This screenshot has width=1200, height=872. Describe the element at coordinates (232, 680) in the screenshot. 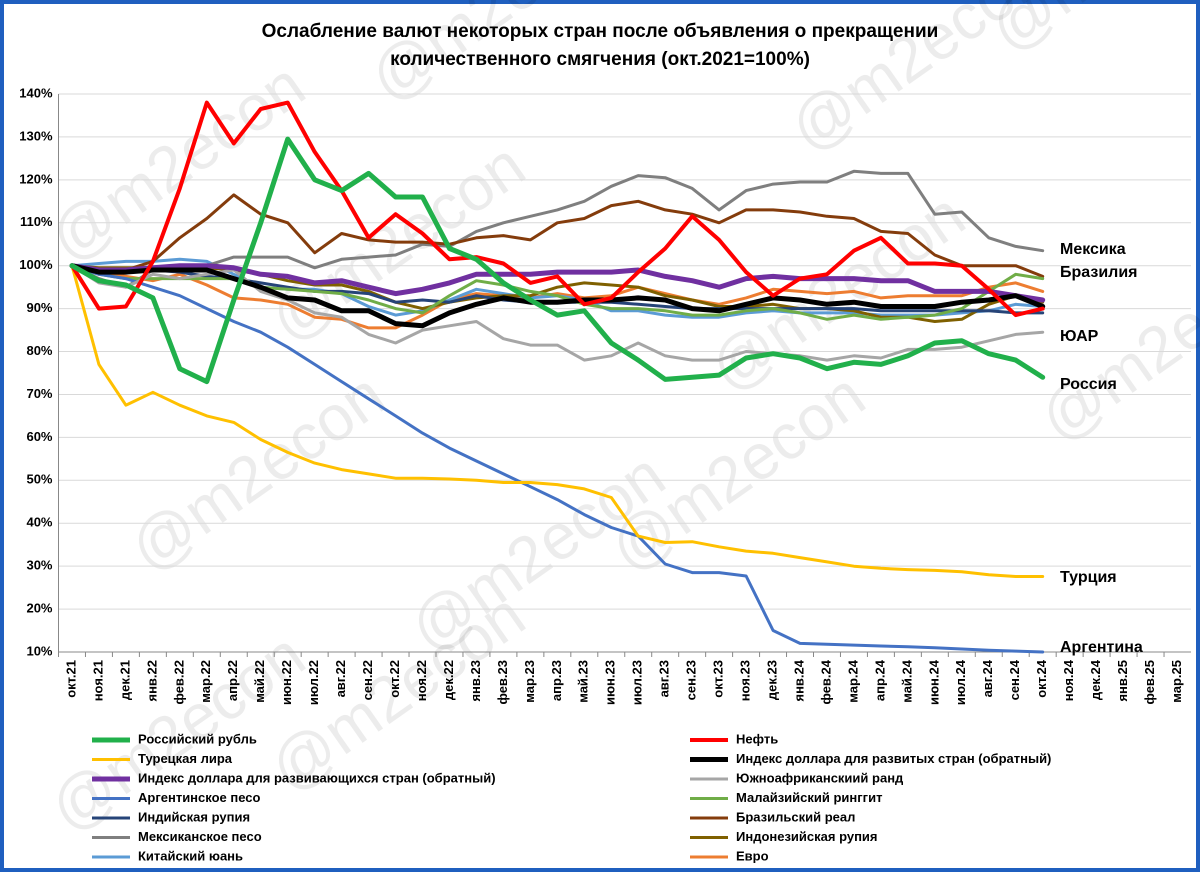

I see `x-tick-label: апр.22` at that location.